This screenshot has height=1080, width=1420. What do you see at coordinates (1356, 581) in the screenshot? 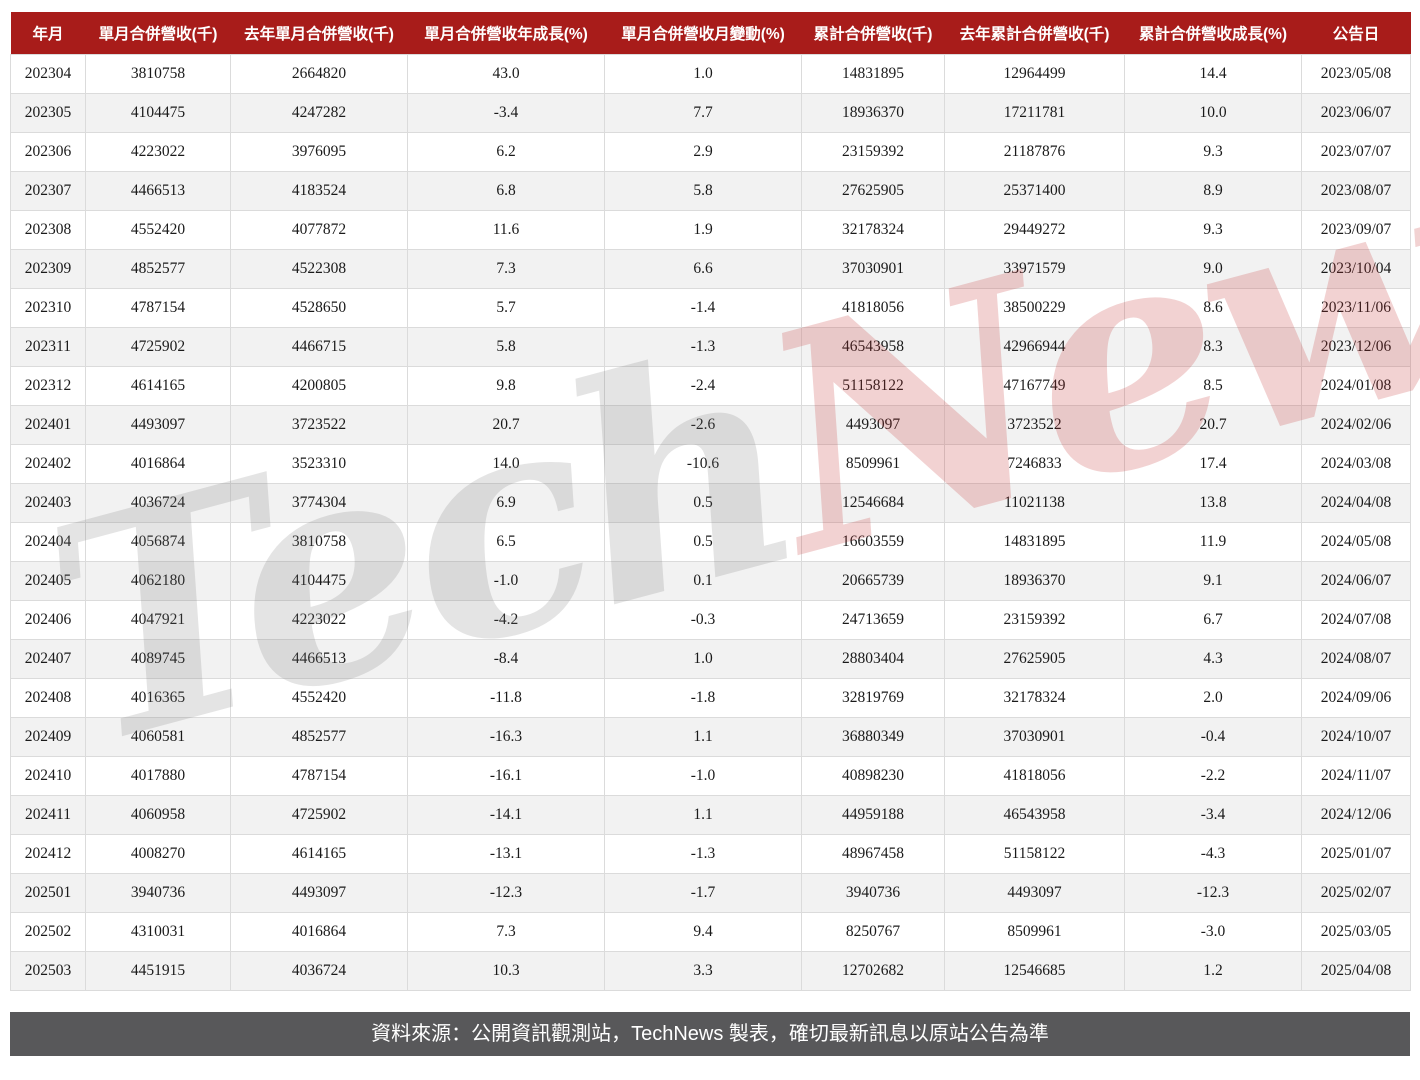
I see `table-cell: 2024/06/07` at bounding box center [1356, 581].